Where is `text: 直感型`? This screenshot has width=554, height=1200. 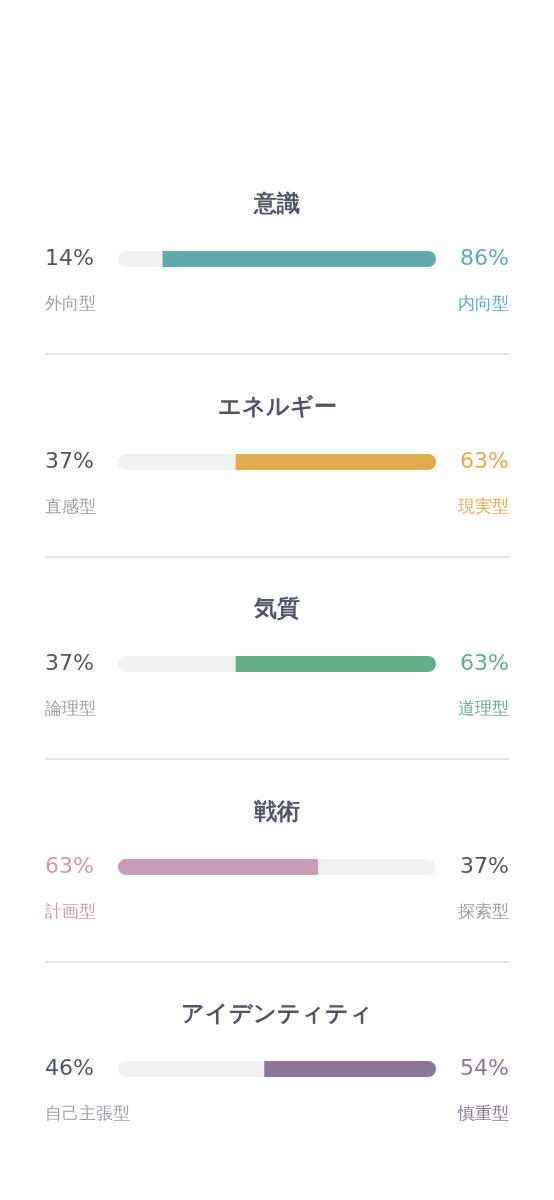
text: 直感型 is located at coordinates (70, 505).